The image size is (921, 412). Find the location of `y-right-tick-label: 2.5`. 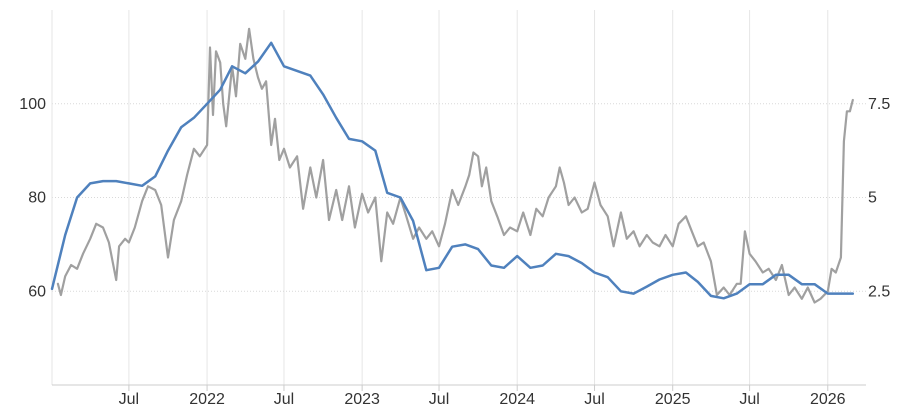

y-right-tick-label: 2.5 is located at coordinates (879, 291).